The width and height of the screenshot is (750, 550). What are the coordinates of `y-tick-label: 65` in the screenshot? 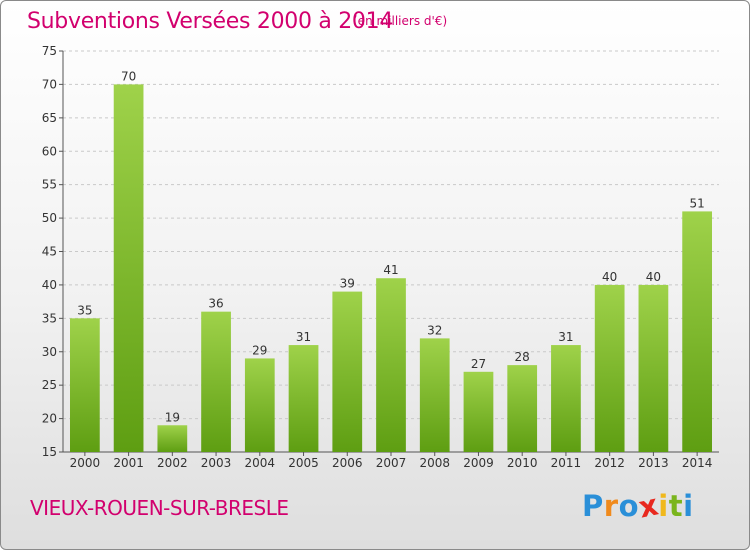 It's located at (49, 118).